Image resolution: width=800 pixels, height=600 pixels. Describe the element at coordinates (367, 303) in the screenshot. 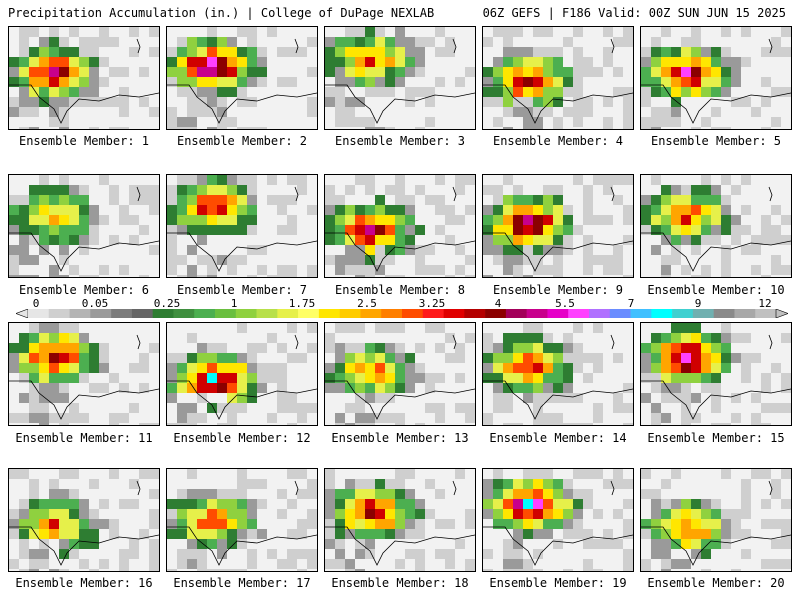

I see `colorbar-tick-label: 2.5` at that location.